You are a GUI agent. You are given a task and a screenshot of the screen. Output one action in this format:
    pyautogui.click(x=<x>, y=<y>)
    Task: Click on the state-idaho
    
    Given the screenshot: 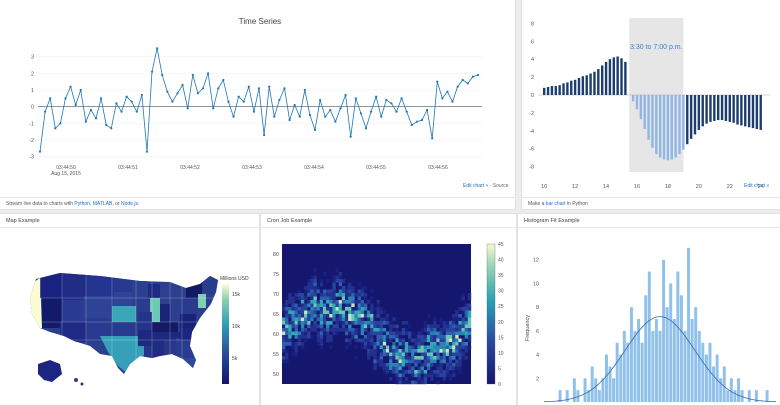 What is the action you would take?
    pyautogui.click(x=74, y=286)
    